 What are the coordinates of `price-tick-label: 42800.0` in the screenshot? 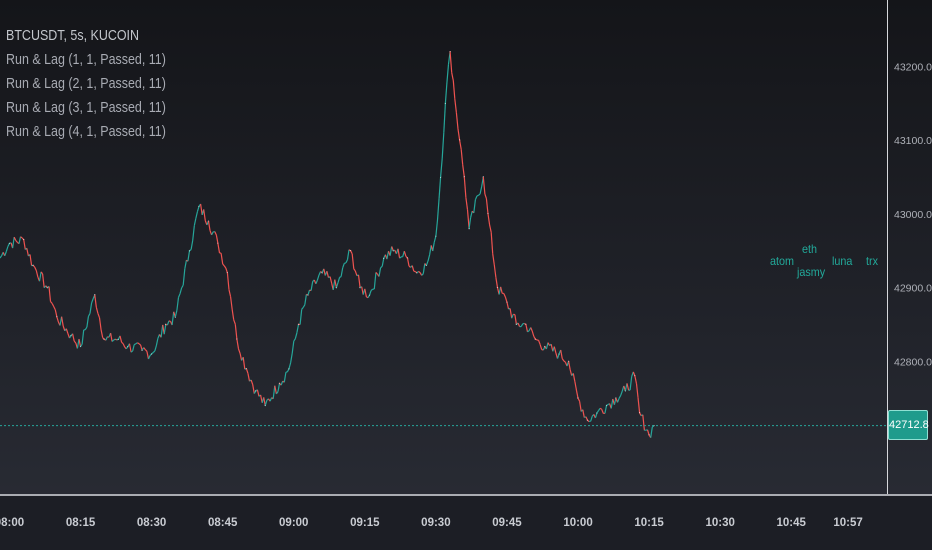 It's located at (913, 362).